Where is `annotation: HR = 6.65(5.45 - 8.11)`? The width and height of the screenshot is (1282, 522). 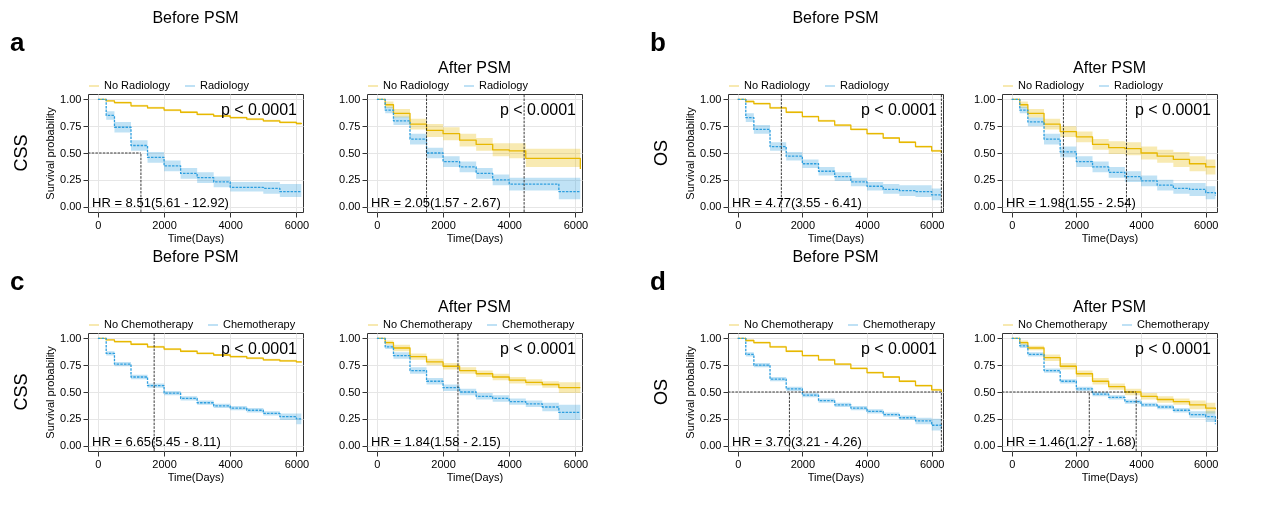
annotation: HR = 6.65(5.45 - 8.11) is located at coordinates (156, 441).